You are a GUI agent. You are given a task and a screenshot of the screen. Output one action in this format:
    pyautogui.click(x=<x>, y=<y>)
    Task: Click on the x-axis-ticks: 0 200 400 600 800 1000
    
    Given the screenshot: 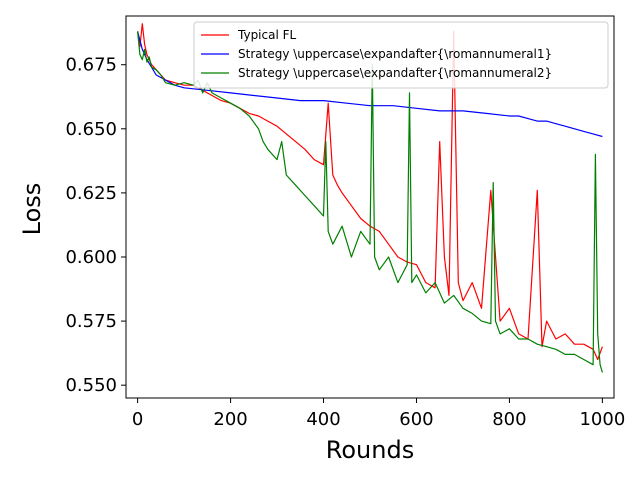 What is the action you would take?
    pyautogui.click(x=378, y=414)
    